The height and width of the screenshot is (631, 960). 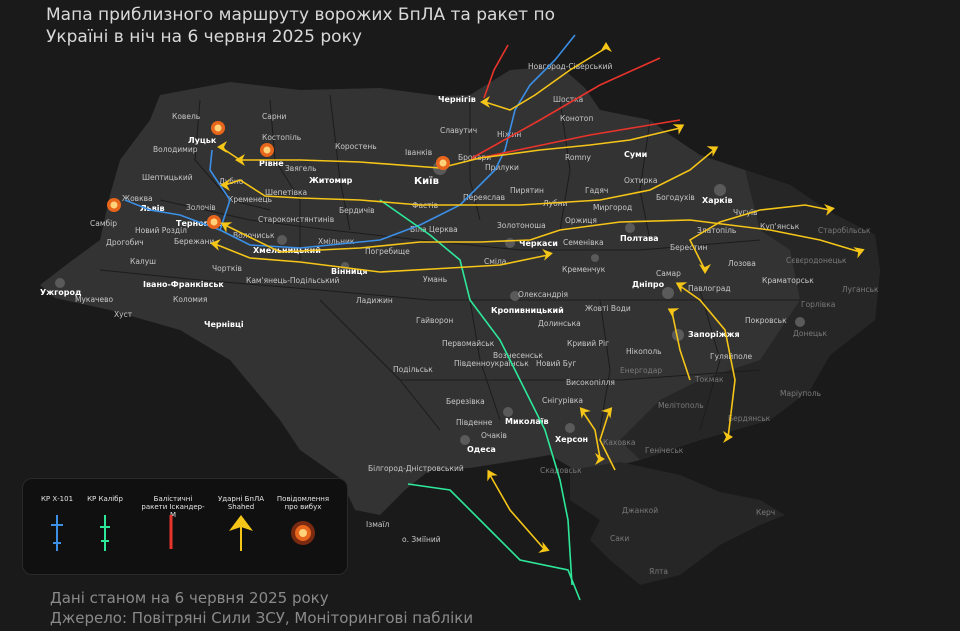 What do you see at coordinates (201, 207) in the screenshot?
I see `city-zolochiv: Золочів` at bounding box center [201, 207].